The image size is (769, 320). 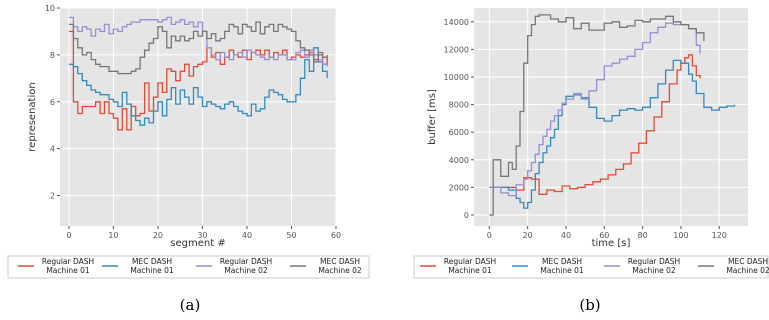 What do you see at coordinates (113, 235) in the screenshot?
I see `x-tick-label: 10` at bounding box center [113, 235].